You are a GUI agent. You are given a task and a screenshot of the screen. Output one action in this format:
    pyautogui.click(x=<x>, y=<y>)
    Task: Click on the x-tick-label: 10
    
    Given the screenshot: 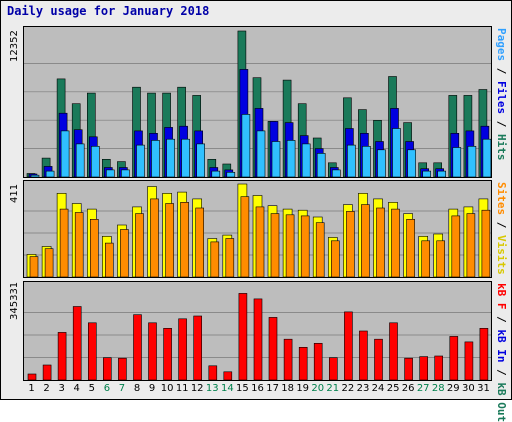 What is the action you would take?
    pyautogui.click(x=167, y=388)
    